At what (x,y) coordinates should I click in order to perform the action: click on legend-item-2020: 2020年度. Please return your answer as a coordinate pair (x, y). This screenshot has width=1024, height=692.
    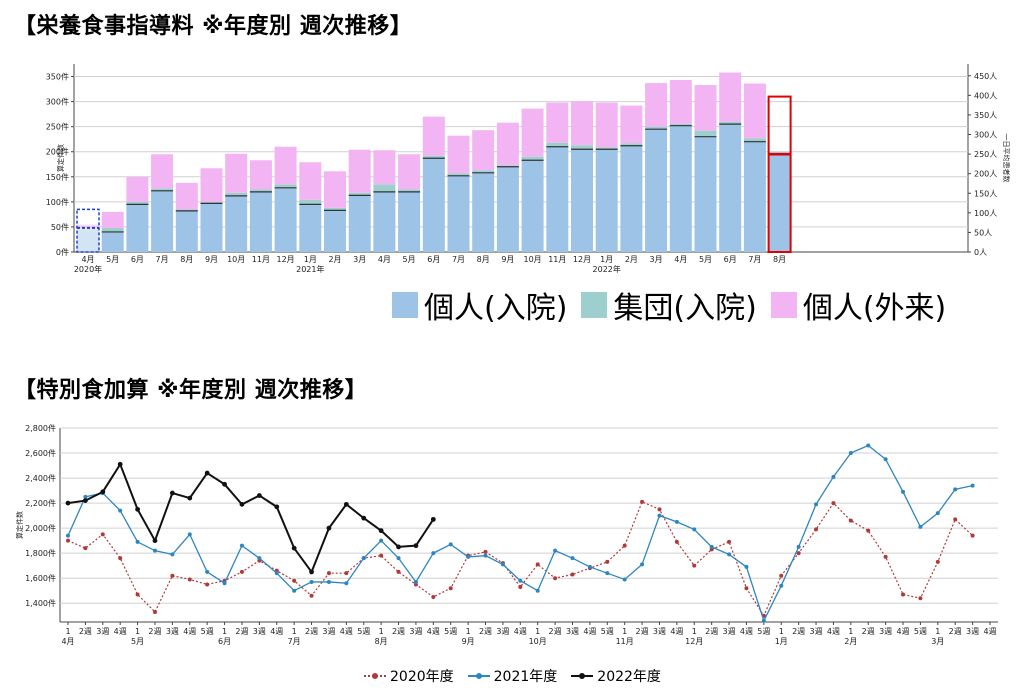
    Looking at the image, I should click on (409, 676).